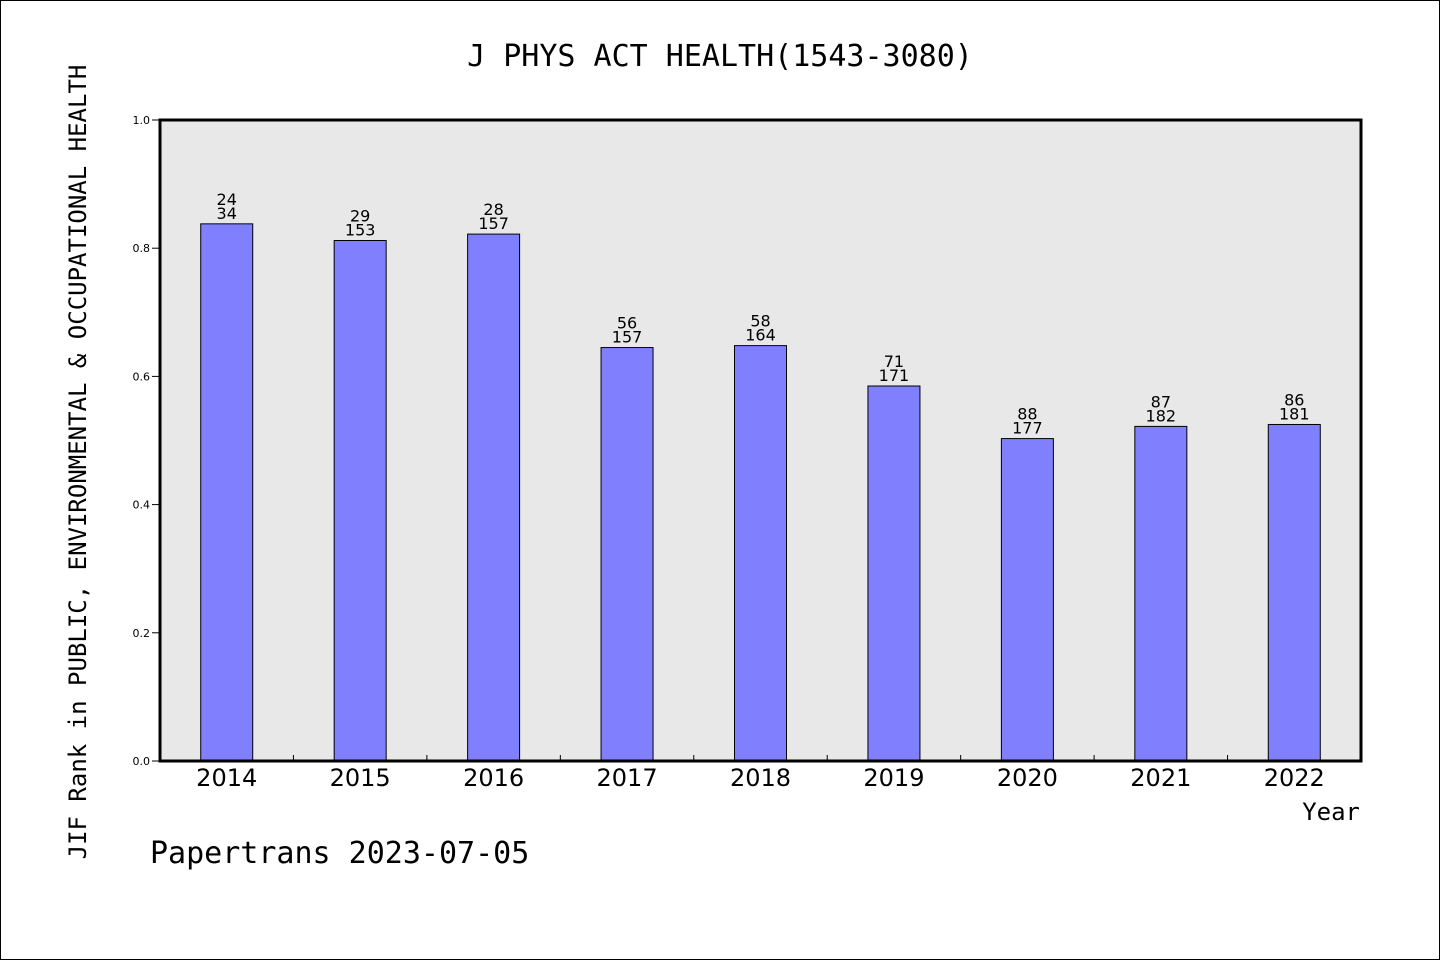  I want to click on y-tick-label: 1.0, so click(142, 120).